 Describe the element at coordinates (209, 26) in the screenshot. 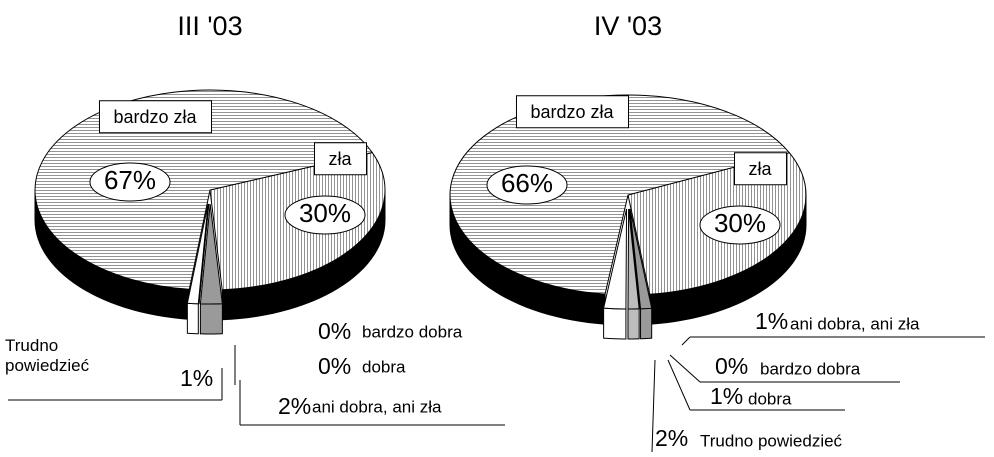

I see `chart-title: III '03` at that location.